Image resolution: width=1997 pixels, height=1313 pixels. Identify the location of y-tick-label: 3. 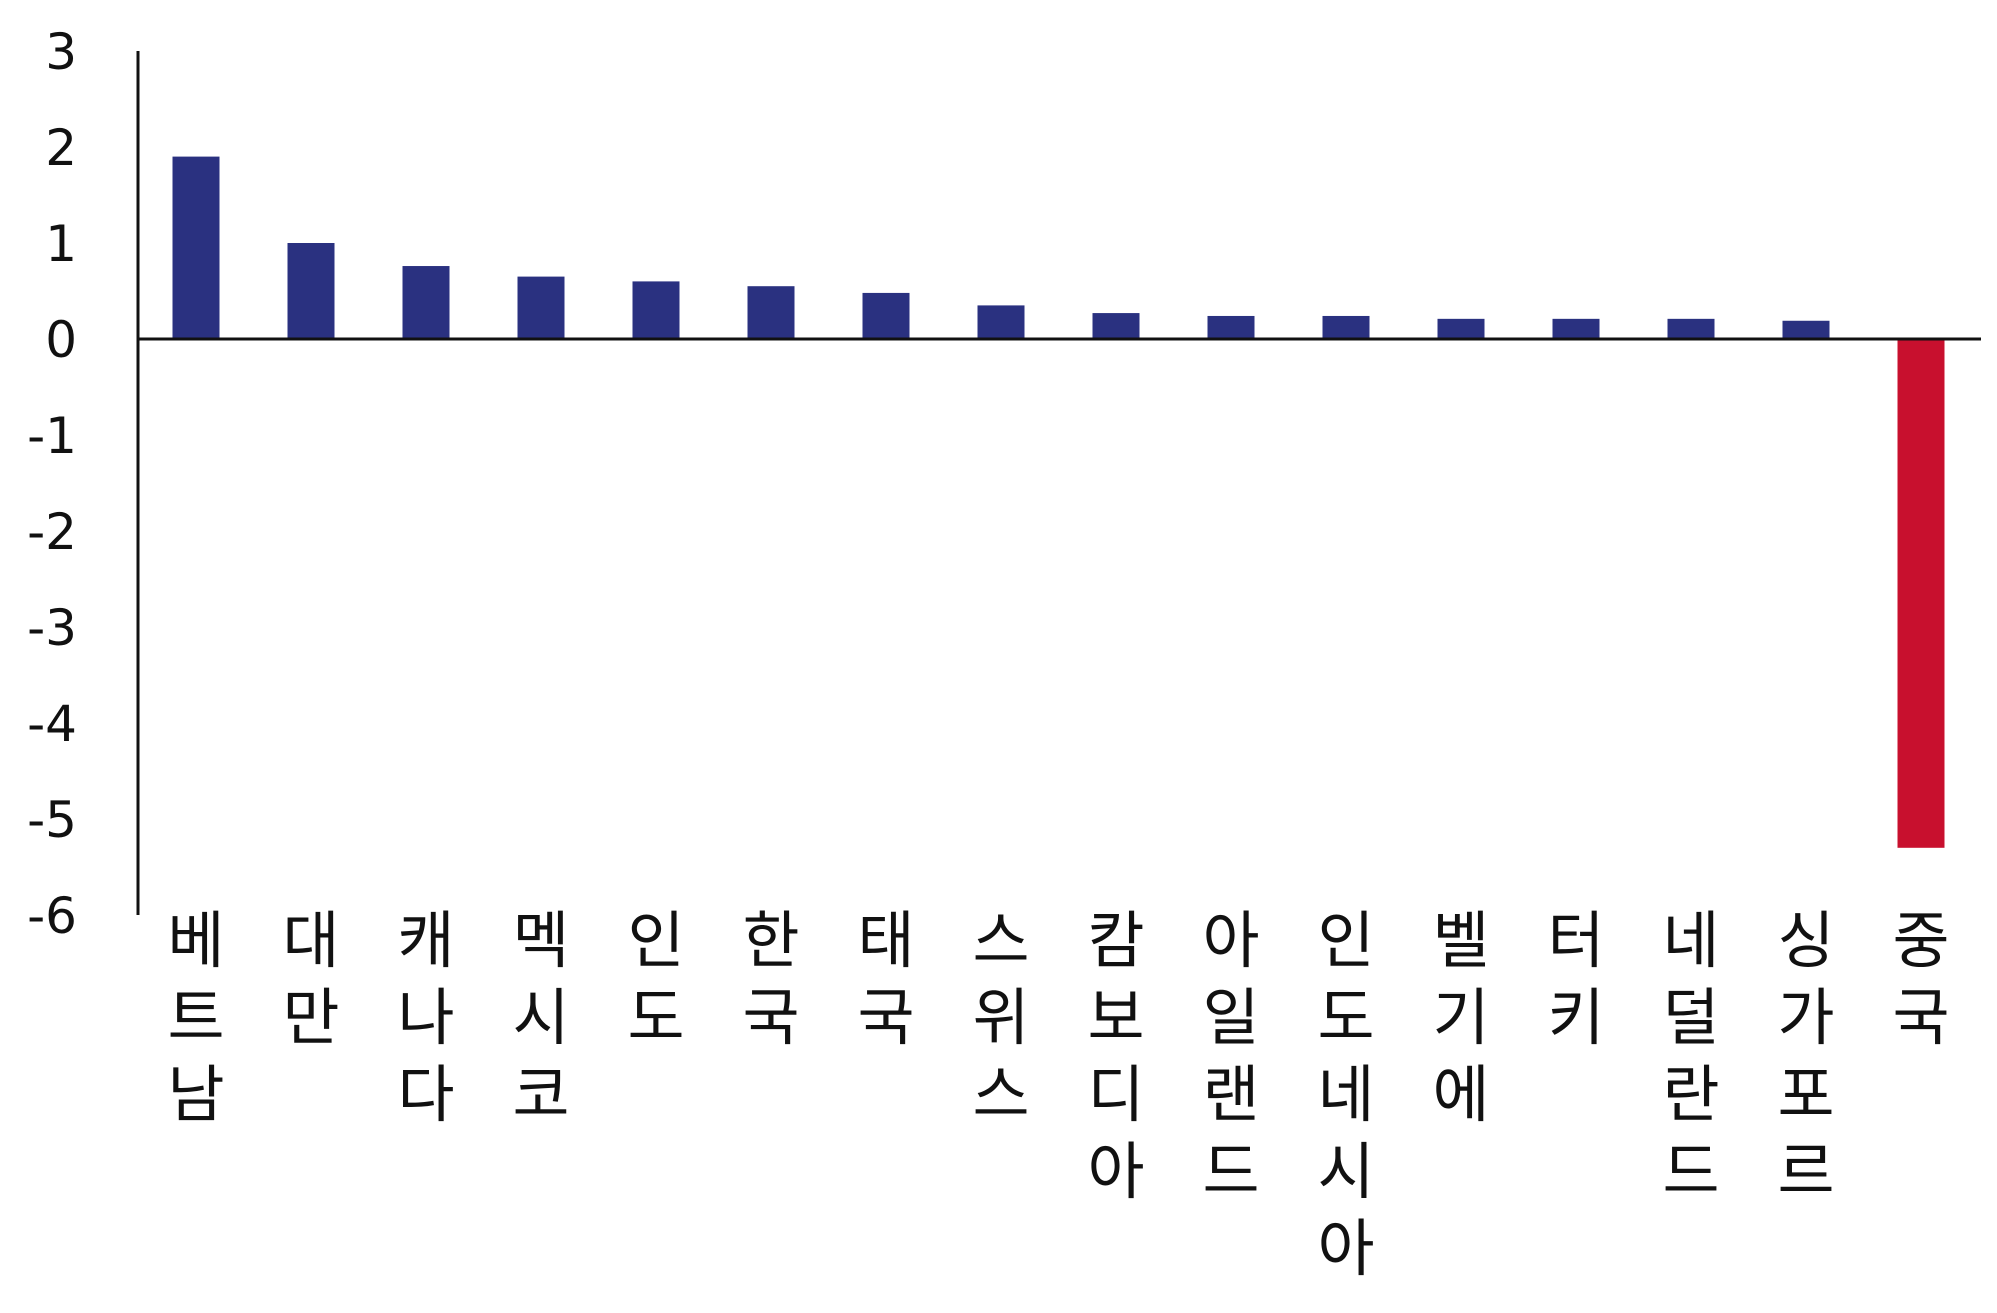
(61, 52).